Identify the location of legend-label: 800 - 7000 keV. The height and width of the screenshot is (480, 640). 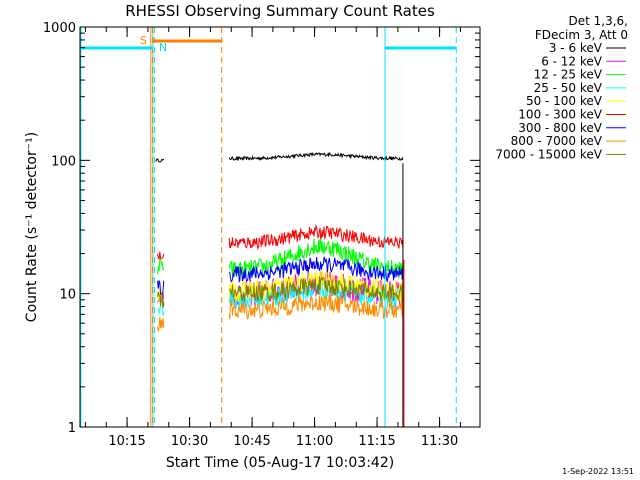
(557, 141).